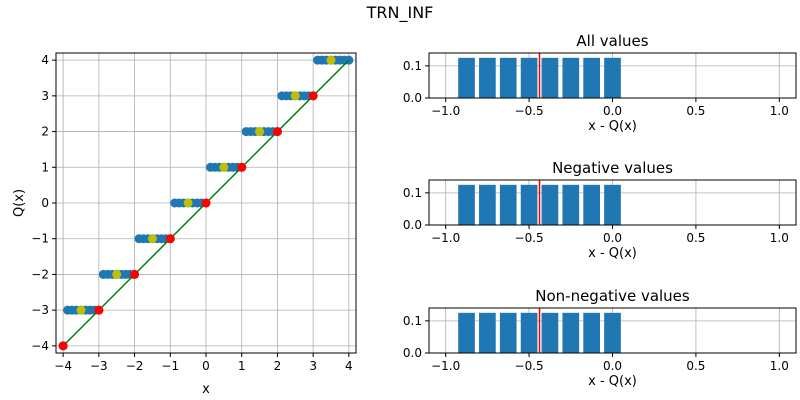 The height and width of the screenshot is (400, 800). Describe the element at coordinates (40, 346) in the screenshot. I see `y-tick-label: −4` at that location.